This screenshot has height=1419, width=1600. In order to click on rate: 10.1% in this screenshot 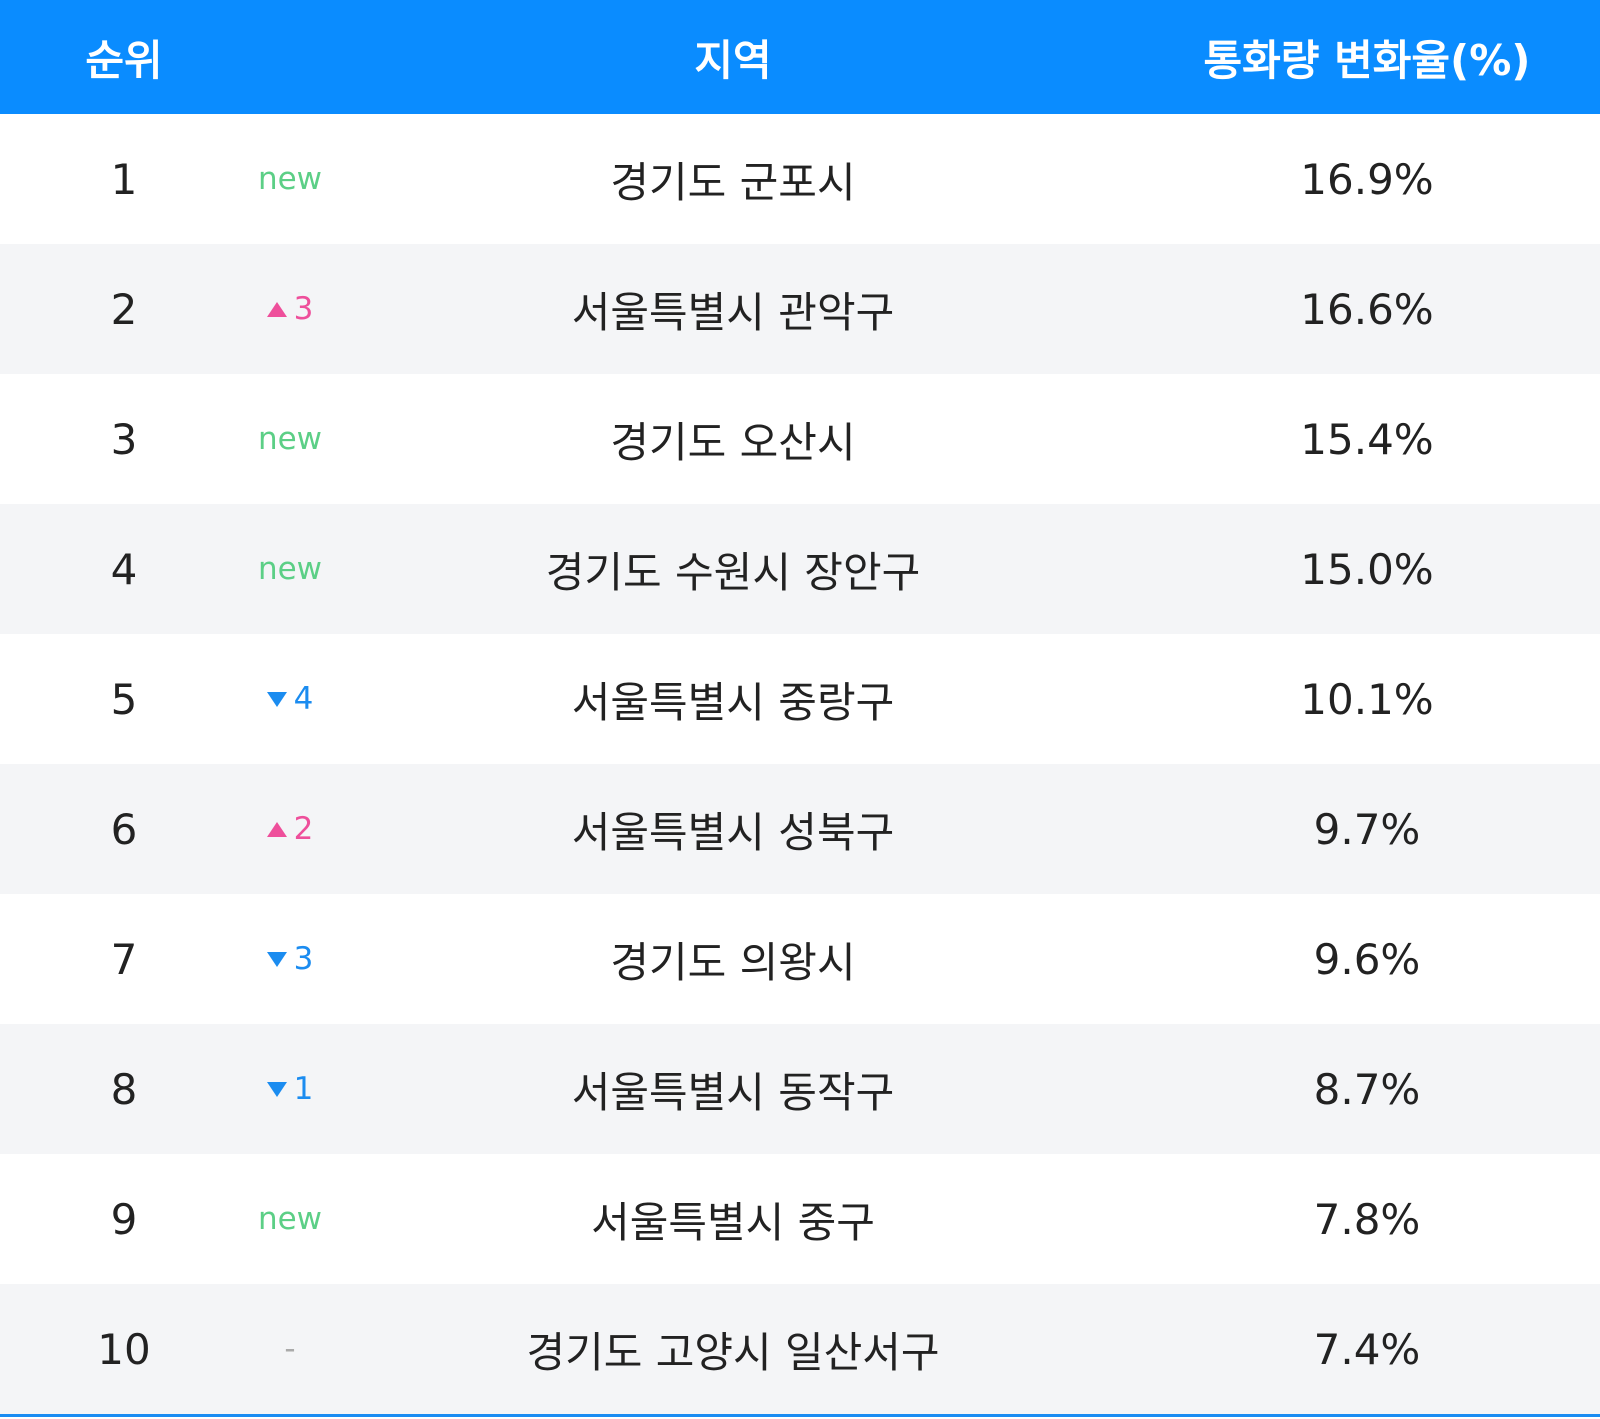, I will do `click(1367, 699)`.